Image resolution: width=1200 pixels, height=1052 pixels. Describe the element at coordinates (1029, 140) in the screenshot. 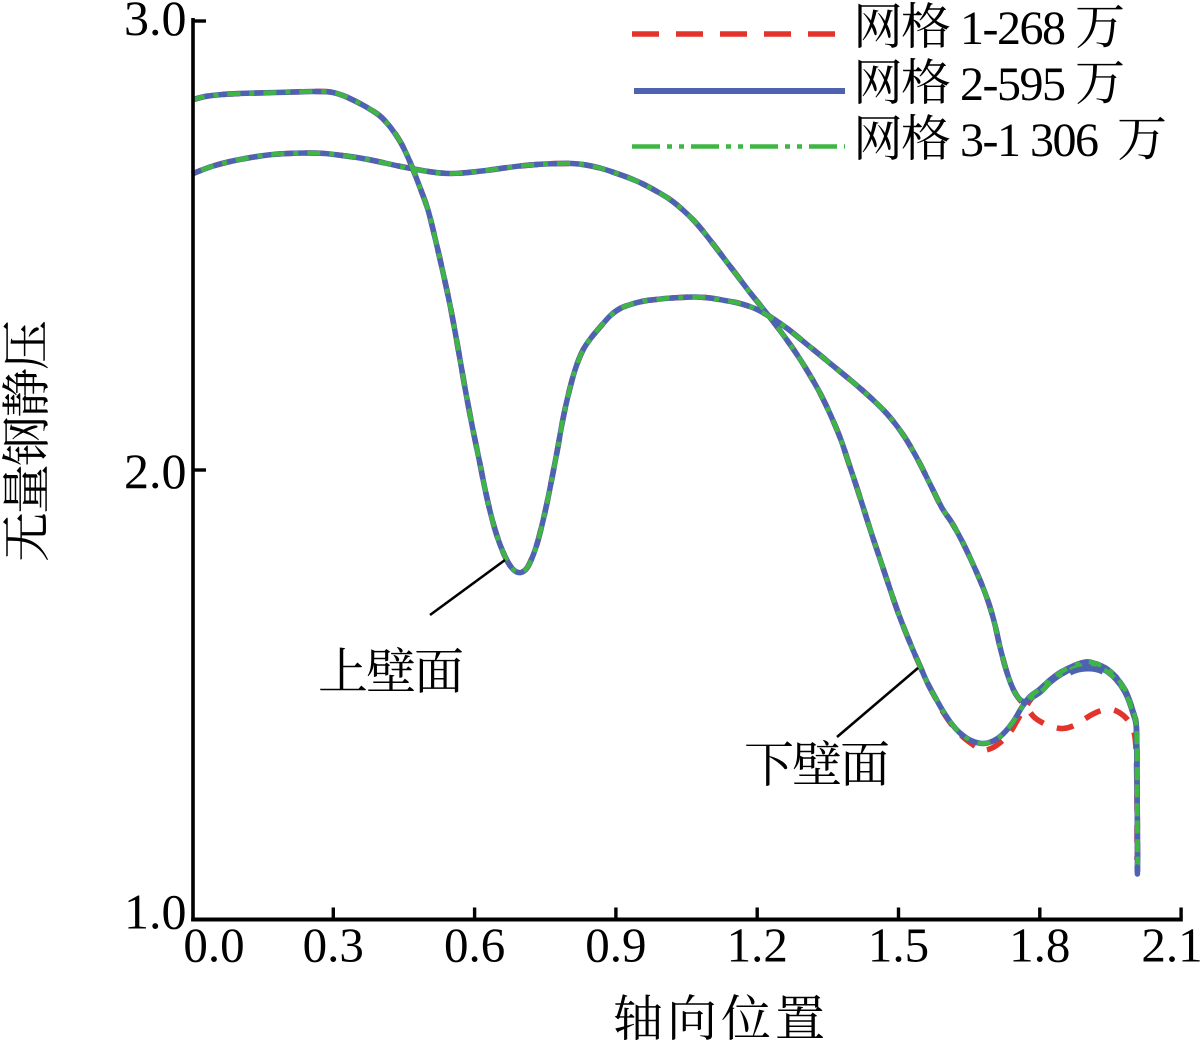

I see `svg-text: 3-1 306` at that location.